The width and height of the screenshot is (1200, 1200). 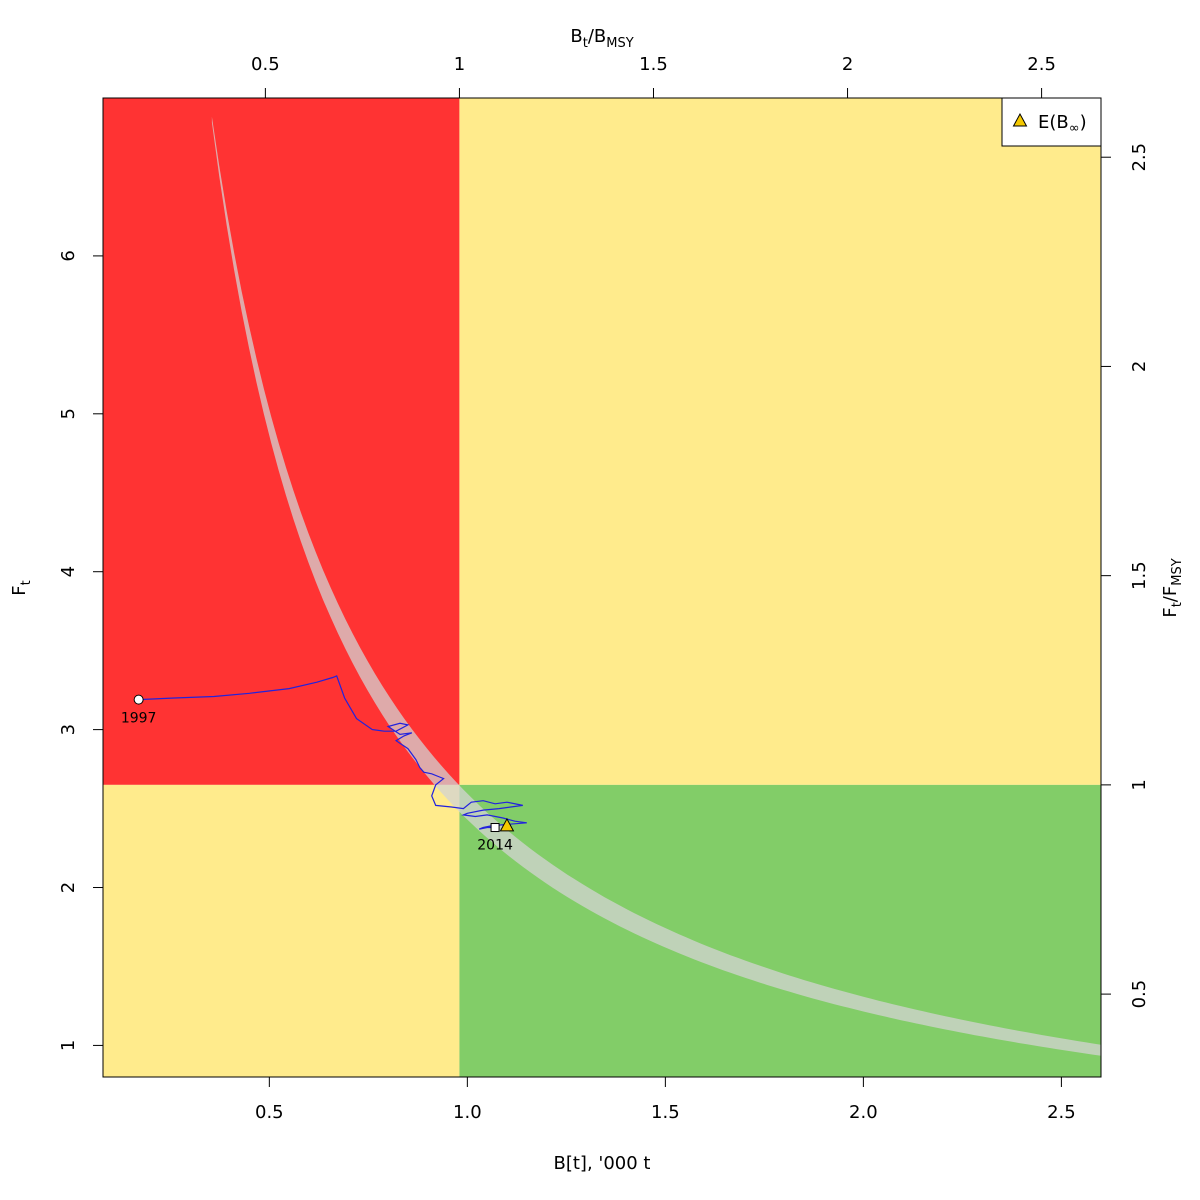 I want to click on legend: E(B∞), so click(x=1051, y=122).